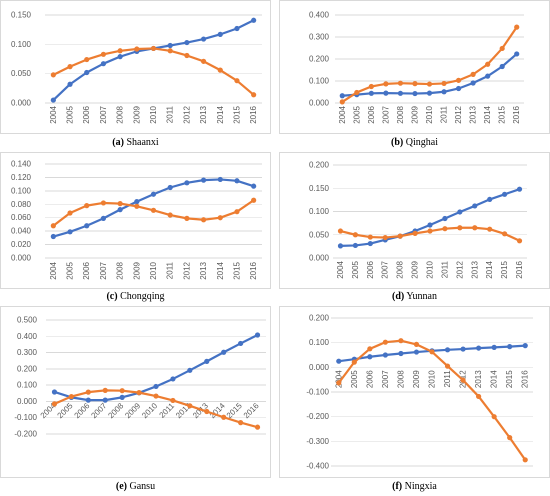 The width and height of the screenshot is (550, 496). I want to click on panel-caption: (f) Ningxia, so click(414, 487).